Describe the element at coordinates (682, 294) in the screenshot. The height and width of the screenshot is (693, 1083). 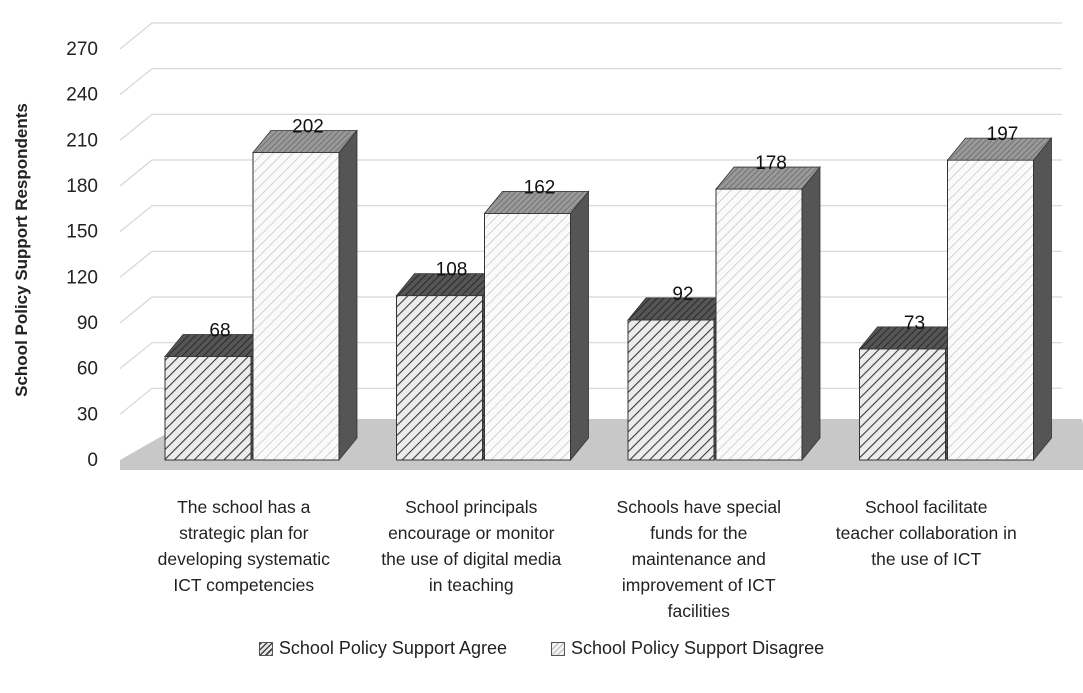
I see `data-label: 92` at that location.